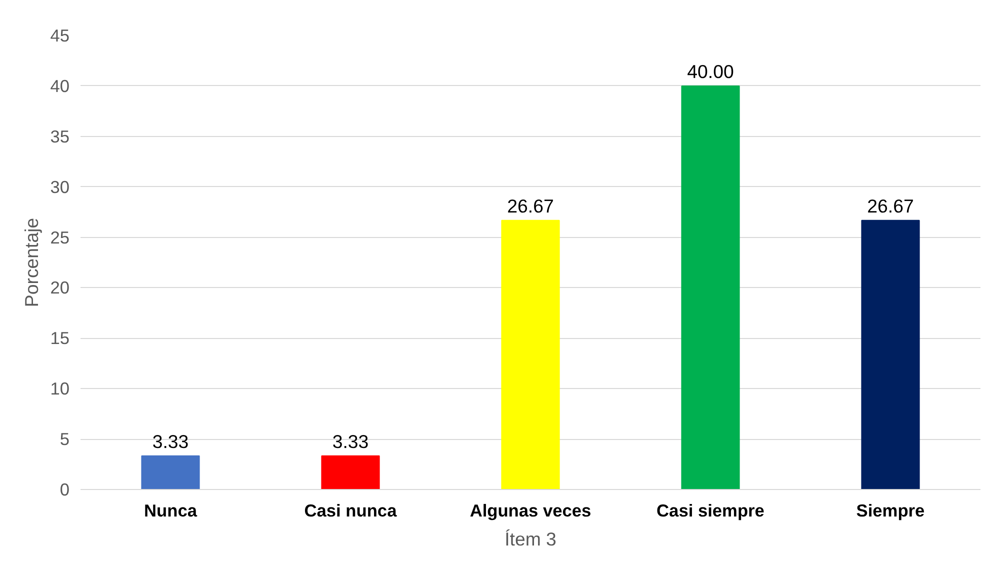 This screenshot has height=563, width=999. Describe the element at coordinates (65, 490) in the screenshot. I see `y-tick-label: 0` at that location.